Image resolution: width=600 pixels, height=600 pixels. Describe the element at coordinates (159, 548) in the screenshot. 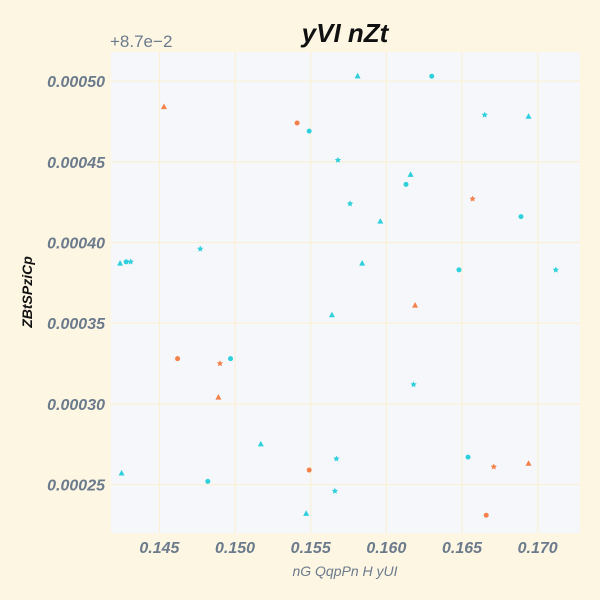

I see `x-tick-label: 0.145` at that location.